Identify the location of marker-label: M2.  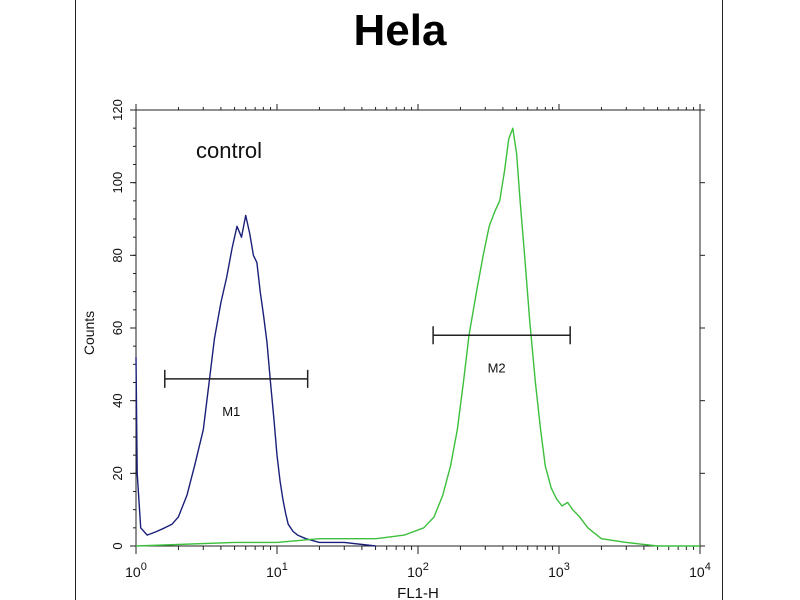
(497, 367).